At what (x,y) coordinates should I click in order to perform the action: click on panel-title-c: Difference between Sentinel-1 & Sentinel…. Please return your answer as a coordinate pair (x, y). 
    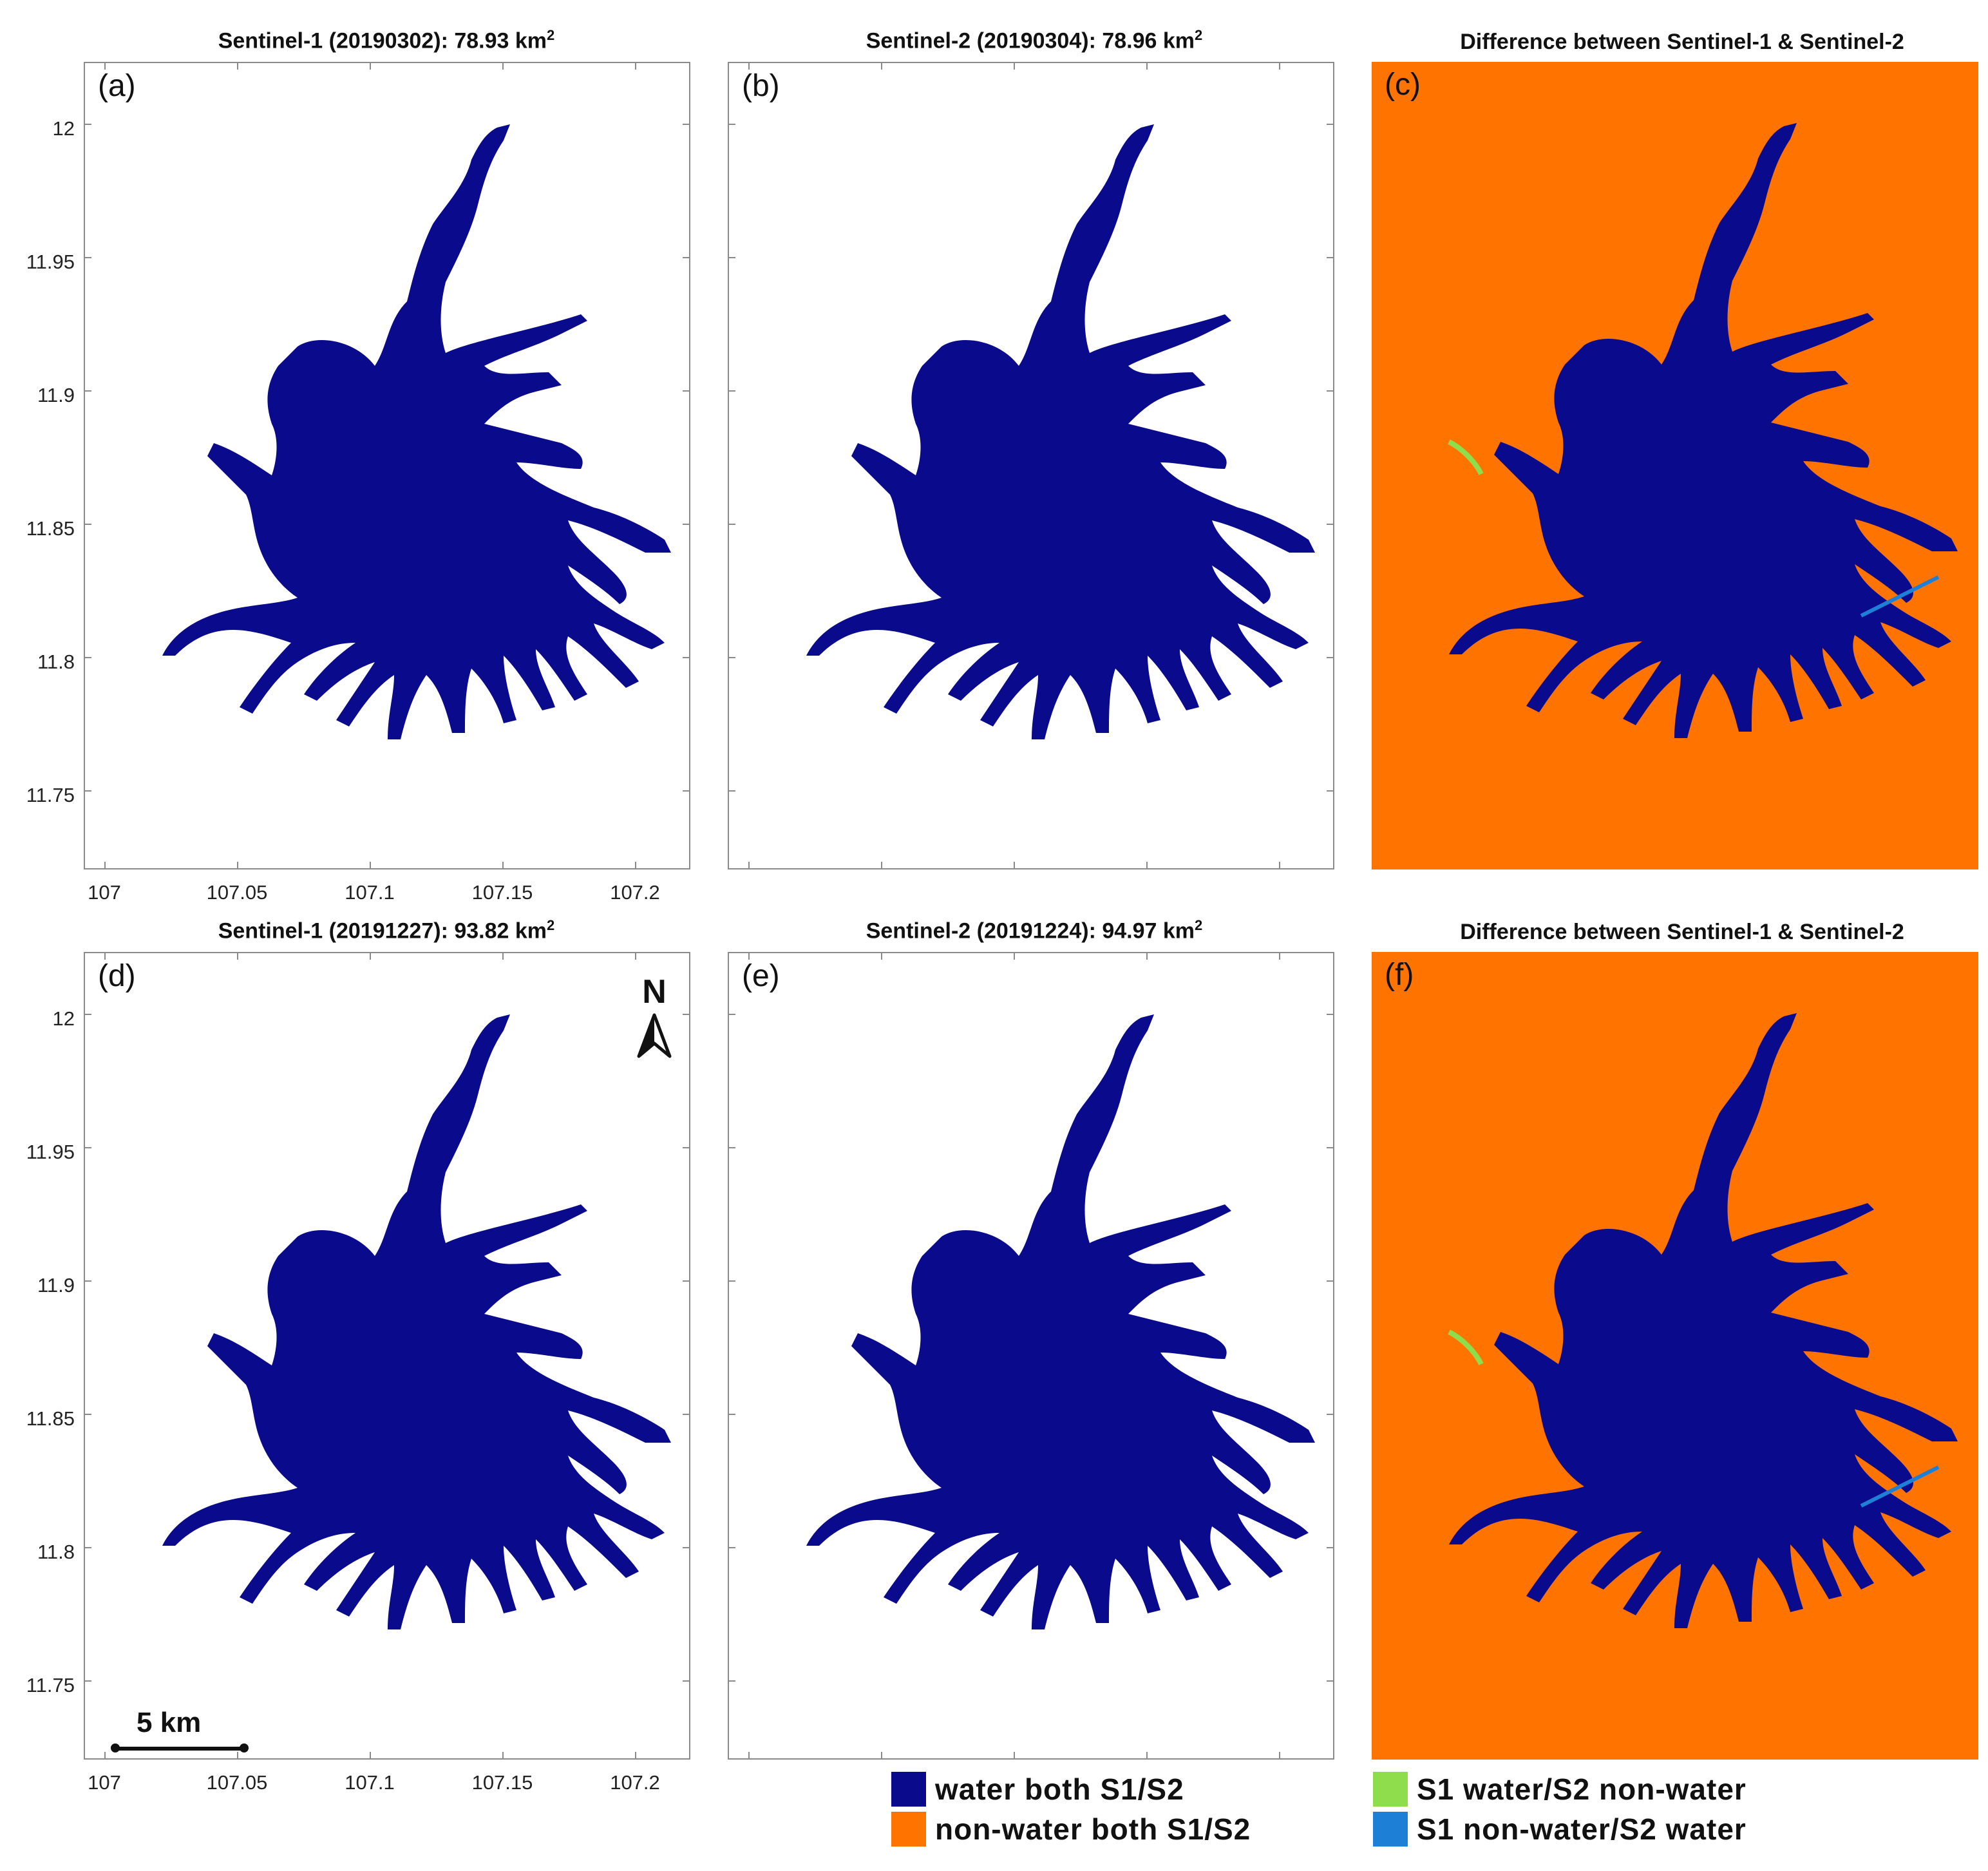
    Looking at the image, I should click on (1682, 42).